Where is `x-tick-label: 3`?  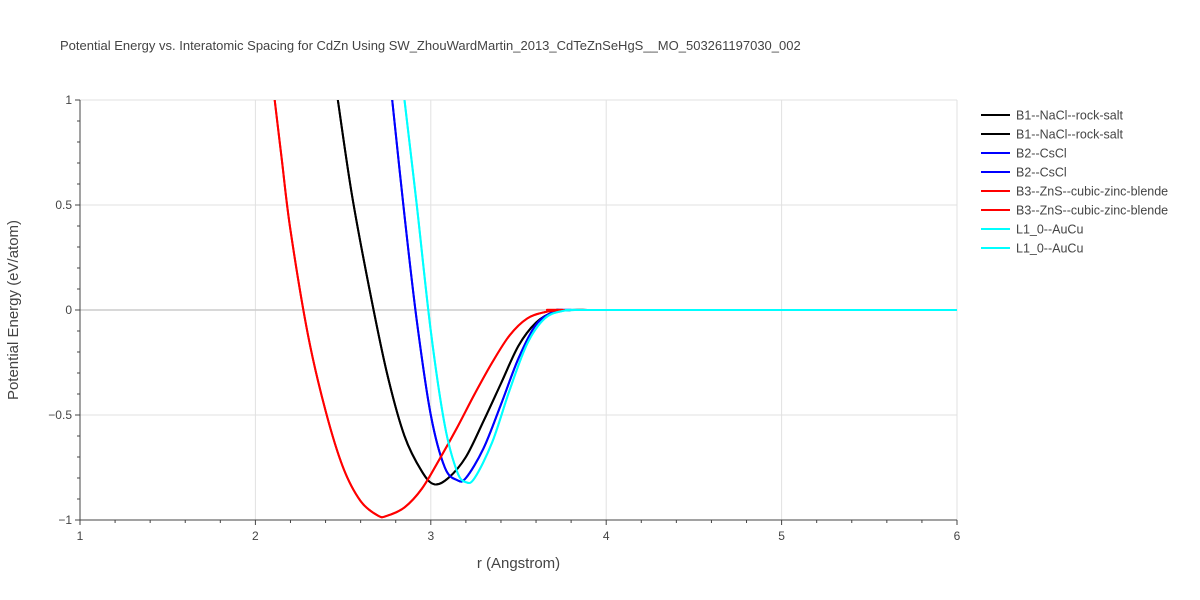 x-tick-label: 3 is located at coordinates (430, 536).